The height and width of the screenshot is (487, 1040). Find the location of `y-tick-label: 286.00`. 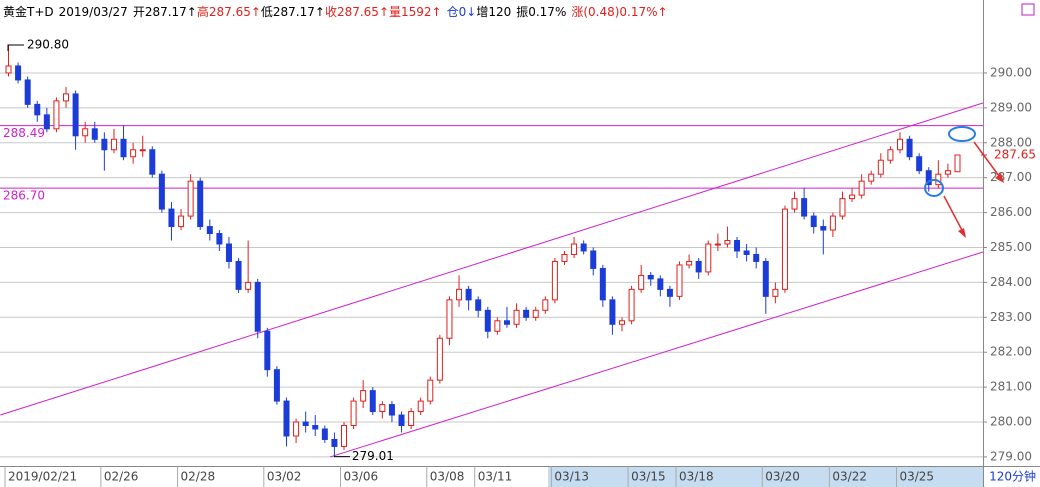

y-tick-label: 286.00 is located at coordinates (1011, 212).